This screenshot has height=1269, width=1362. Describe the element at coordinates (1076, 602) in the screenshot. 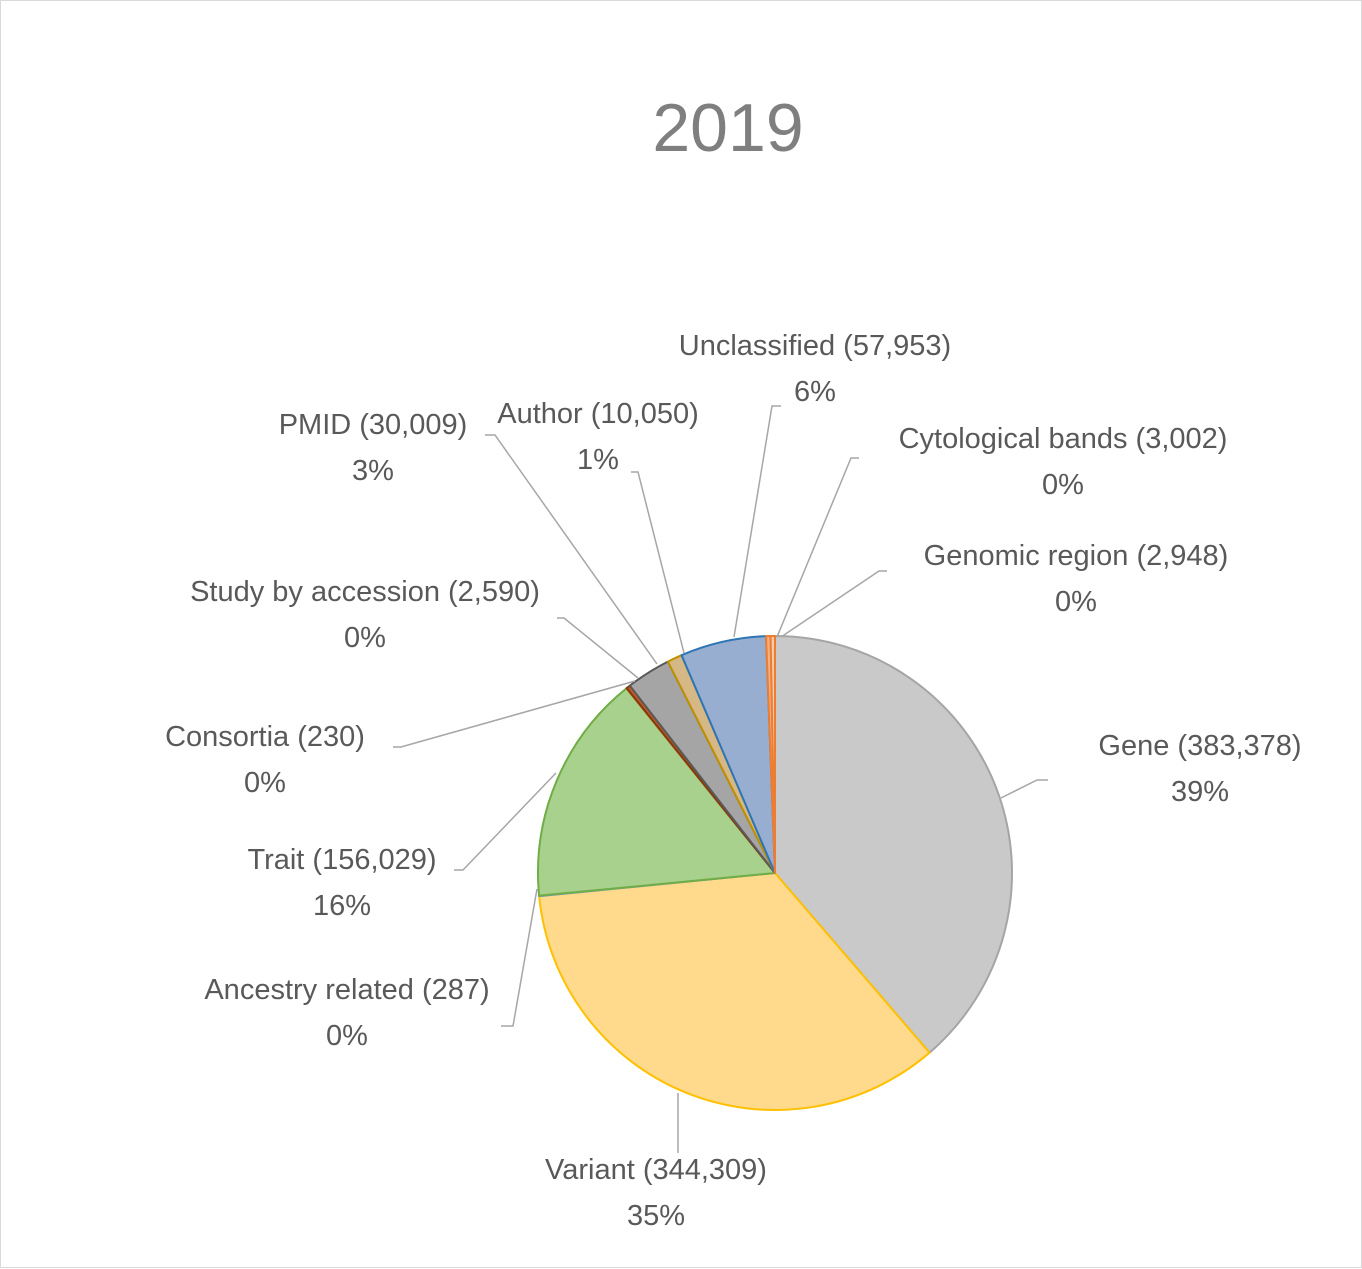

I see `data-label-percent-genomic-region: 0%` at that location.